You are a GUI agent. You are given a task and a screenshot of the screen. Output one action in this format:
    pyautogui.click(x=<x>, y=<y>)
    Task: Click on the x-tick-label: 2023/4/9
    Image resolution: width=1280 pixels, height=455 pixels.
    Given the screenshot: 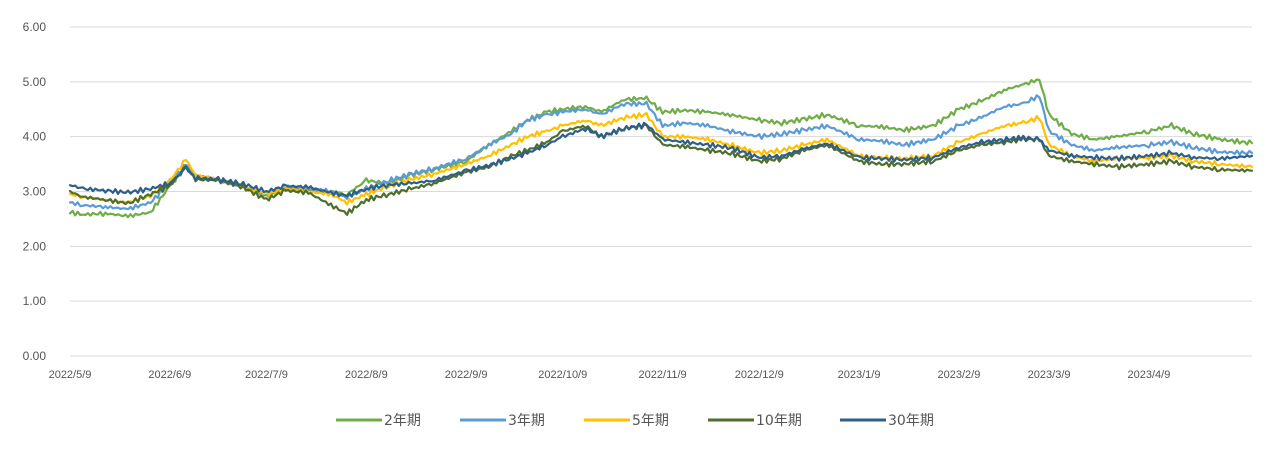 What is the action you would take?
    pyautogui.click(x=1149, y=375)
    